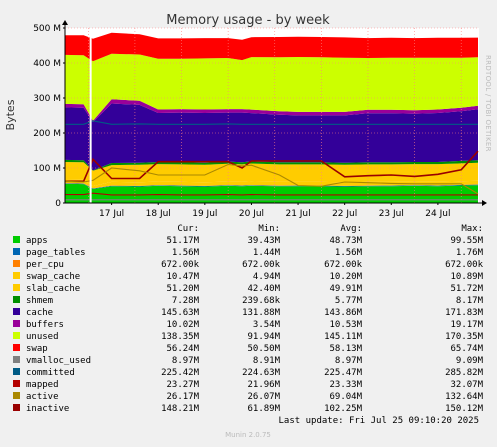 The image size is (497, 447). What do you see at coordinates (180, 337) in the screenshot?
I see `legend-cur-value: 138.35M` at bounding box center [180, 337].